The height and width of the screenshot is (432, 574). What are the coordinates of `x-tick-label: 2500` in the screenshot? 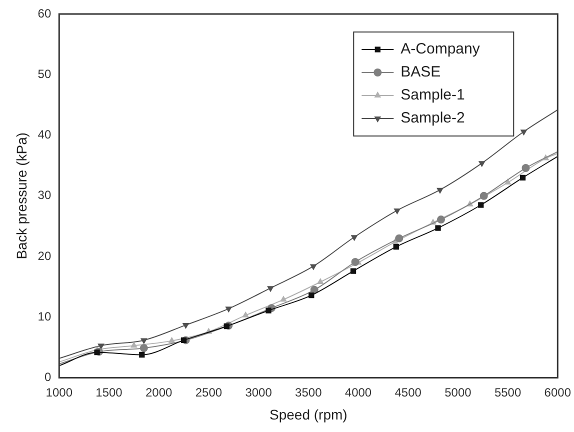 It's located at (208, 392).